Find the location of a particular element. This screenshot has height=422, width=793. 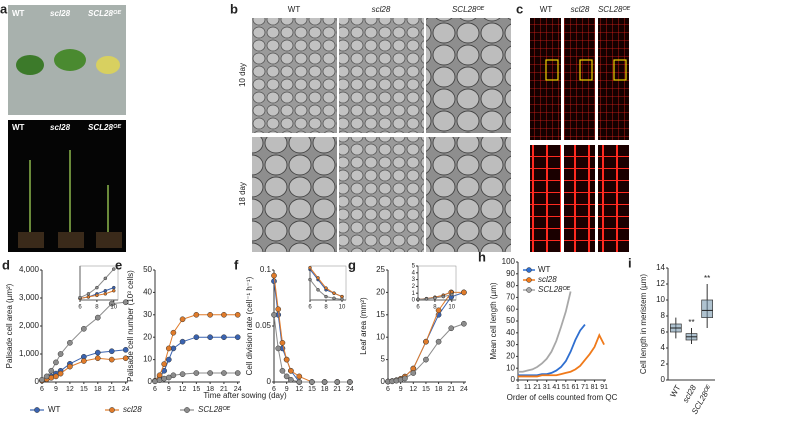

x-tick-label: 10 is located at coordinates (451, 308).